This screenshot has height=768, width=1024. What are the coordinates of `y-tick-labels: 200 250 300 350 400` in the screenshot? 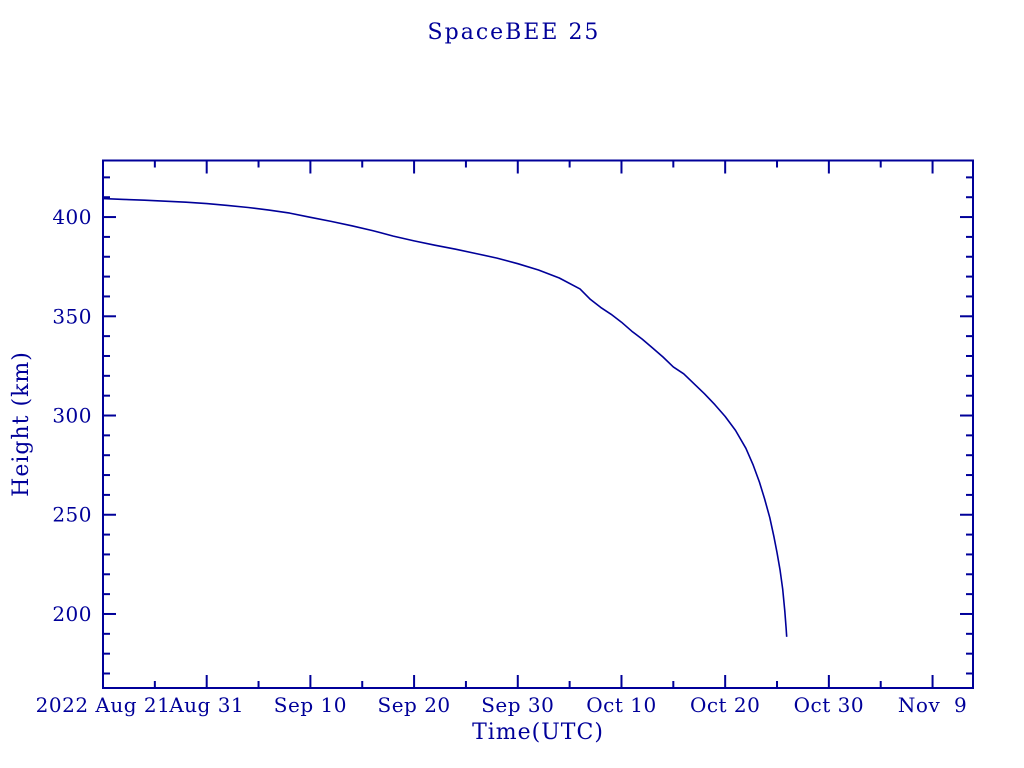 It's located at (72, 415).